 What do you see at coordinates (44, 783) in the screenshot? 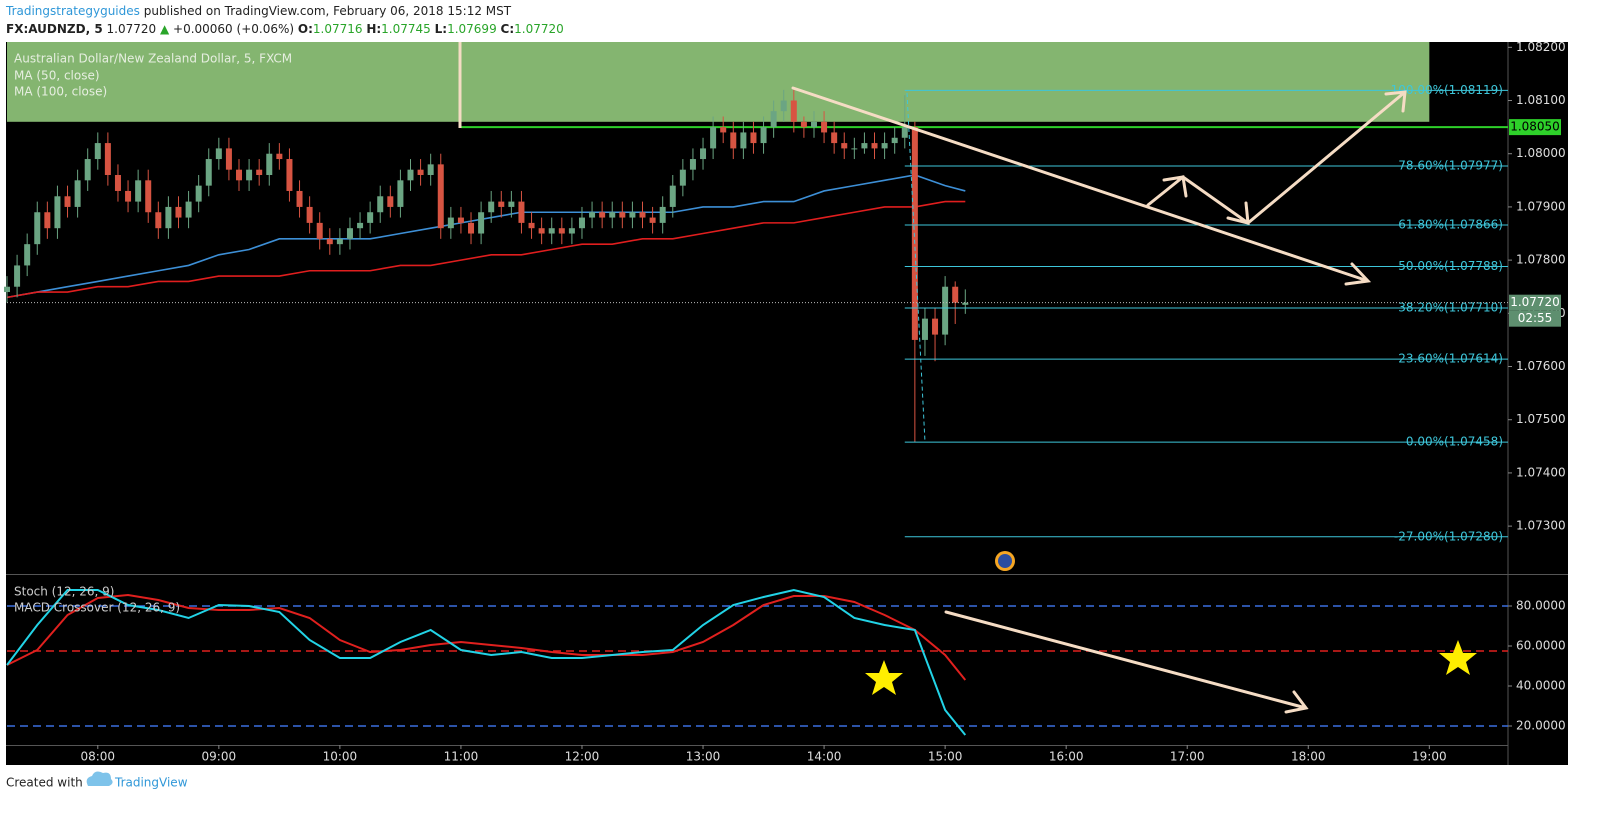
I see `footer-created: Created with` at bounding box center [44, 783].